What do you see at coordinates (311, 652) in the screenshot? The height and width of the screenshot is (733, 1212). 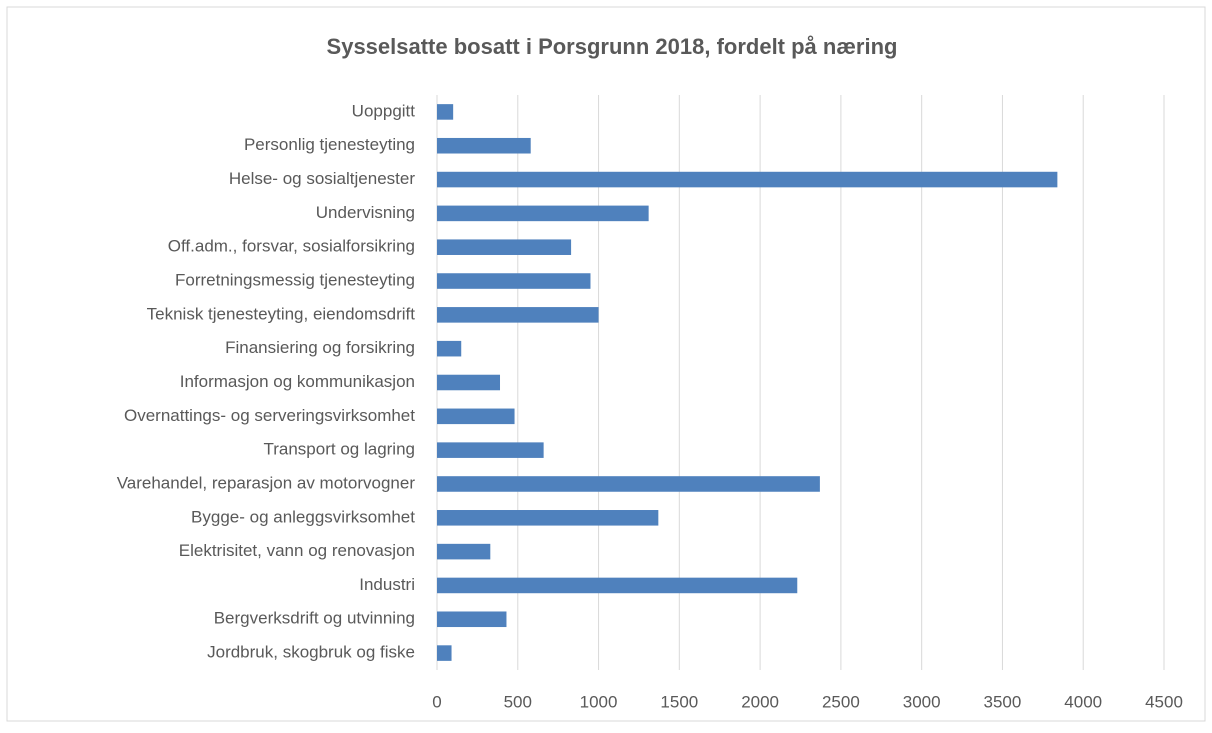 I see `y-tick-label: Jordbruk, skogbruk og fiske` at bounding box center [311, 652].